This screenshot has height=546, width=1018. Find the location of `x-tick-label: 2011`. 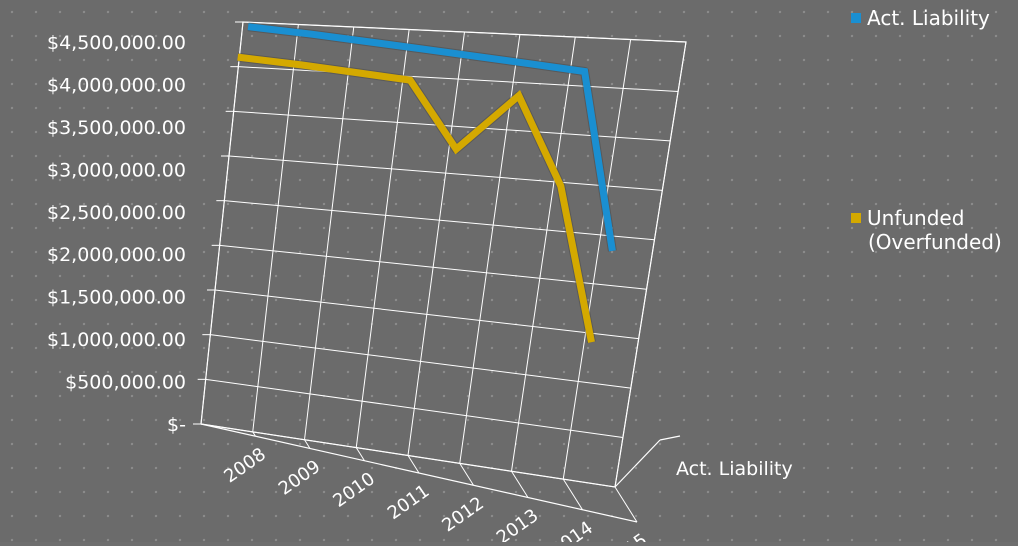

x-tick-label: 2011 is located at coordinates (409, 502).